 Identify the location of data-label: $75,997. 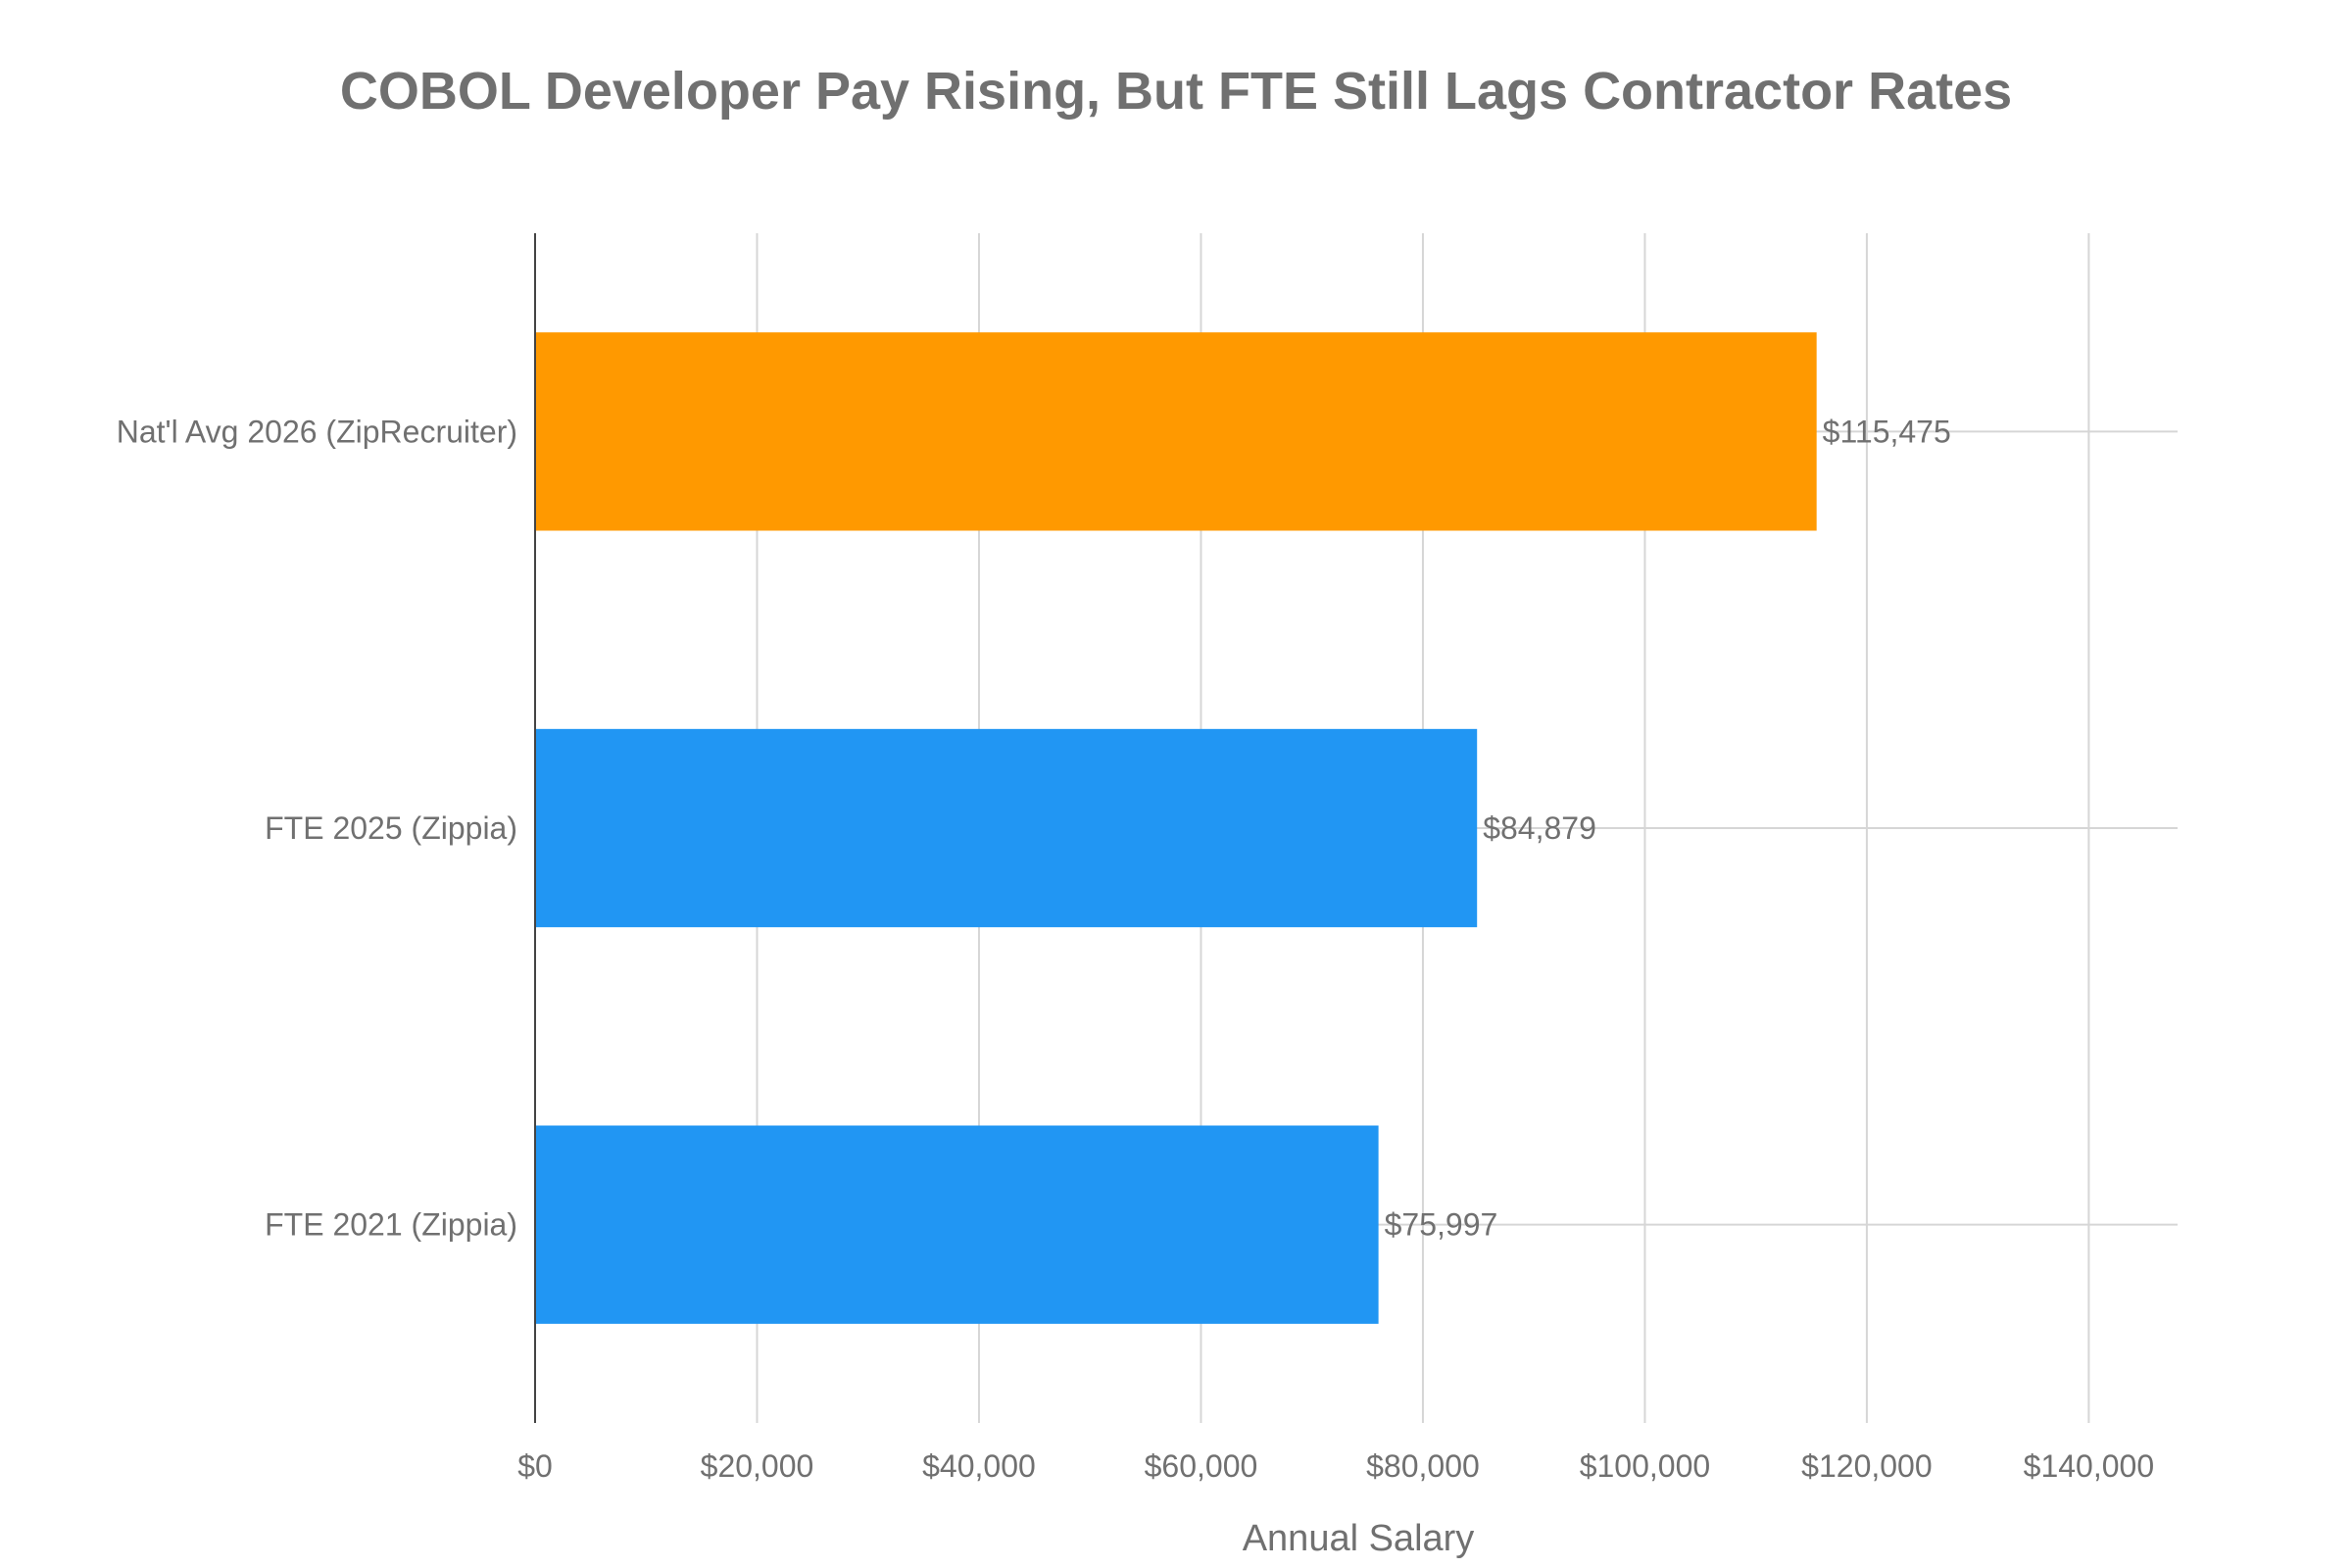
(1441, 1225).